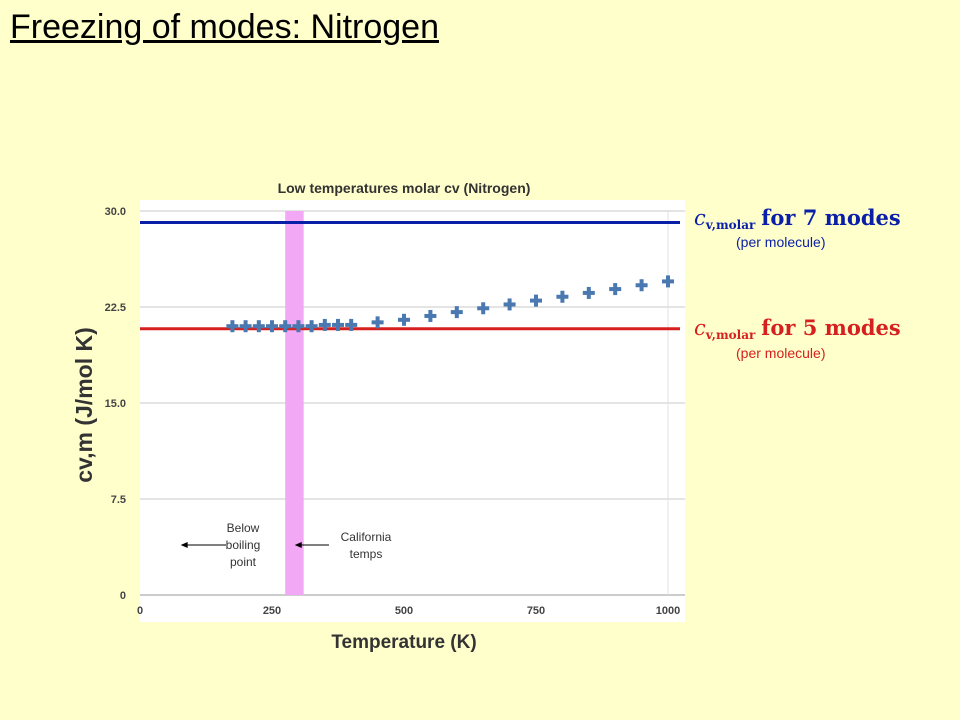 The width and height of the screenshot is (960, 720). Describe the element at coordinates (403, 642) in the screenshot. I see `x-axis-label: Temperature (K)` at that location.